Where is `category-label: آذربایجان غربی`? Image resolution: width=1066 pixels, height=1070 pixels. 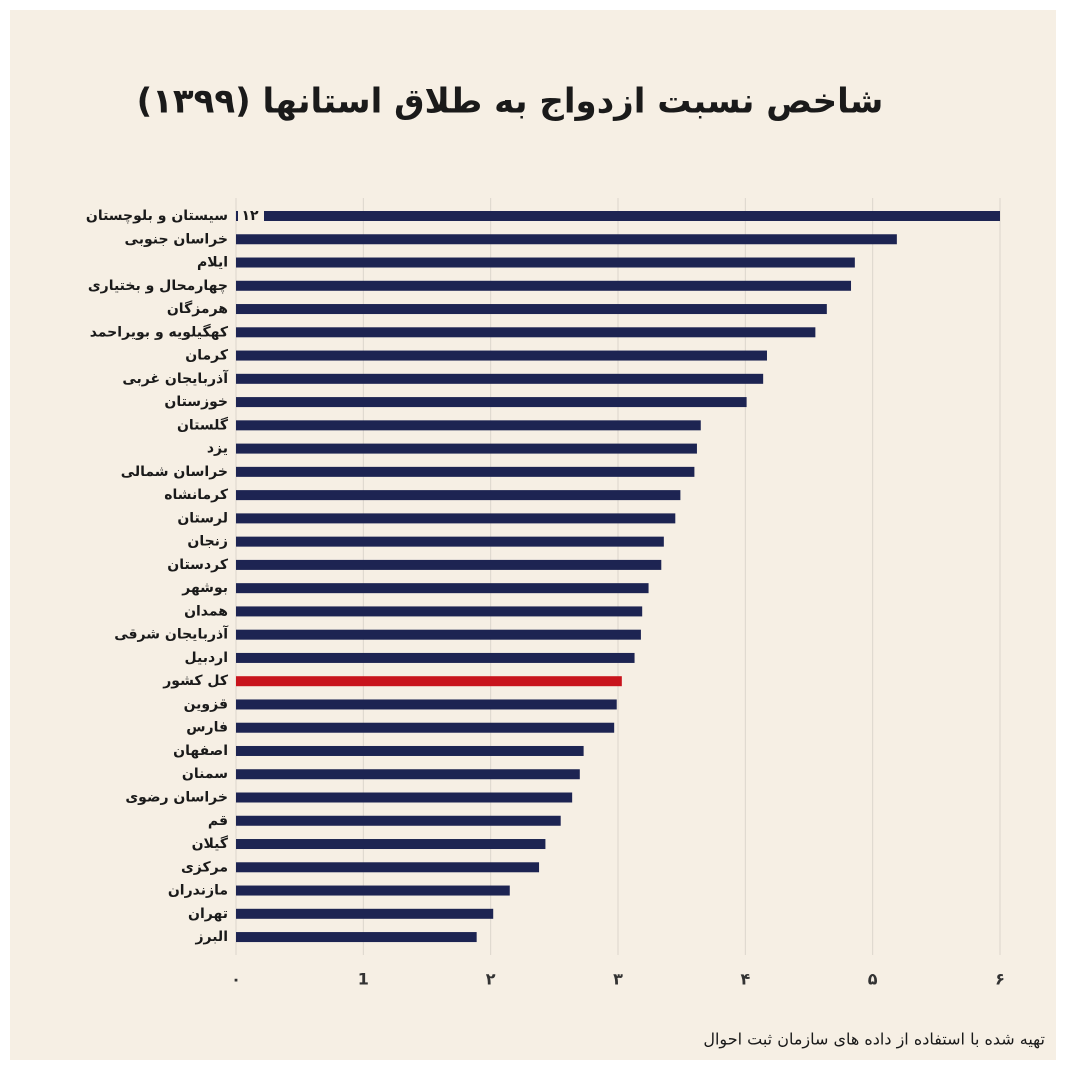 category-label: آذربایجان غربی is located at coordinates (175, 378).